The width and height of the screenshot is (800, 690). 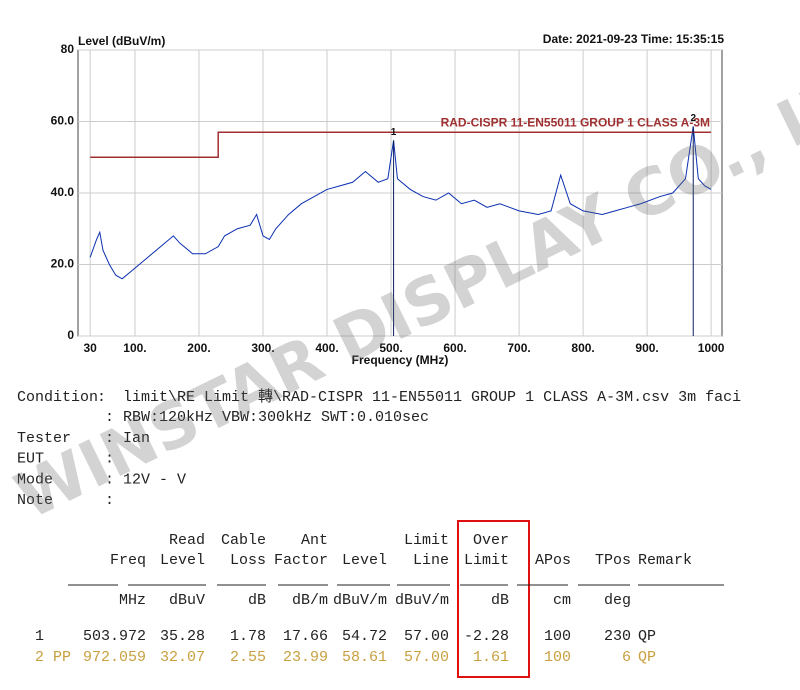 What do you see at coordinates (132, 600) in the screenshot?
I see `column-unit: MHz` at bounding box center [132, 600].